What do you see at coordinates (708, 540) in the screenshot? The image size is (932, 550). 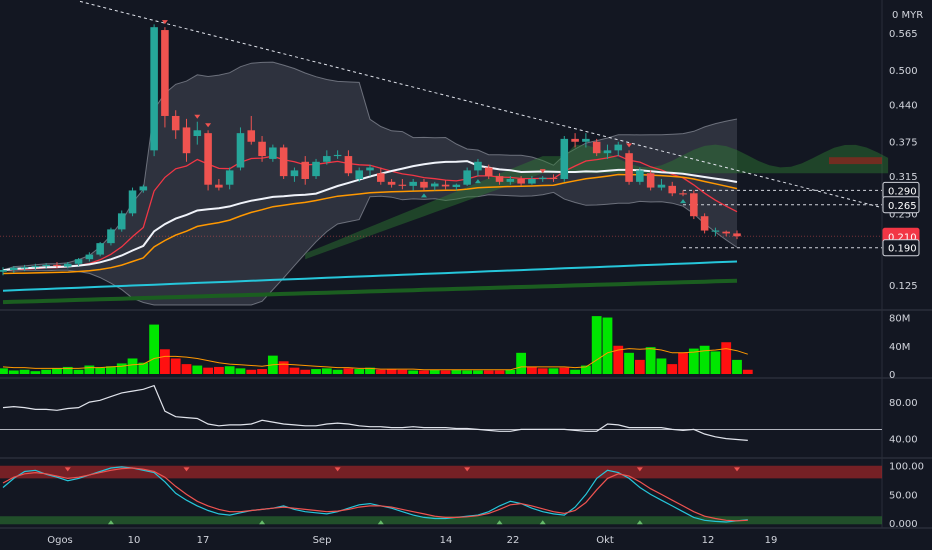 I see `time-axis-label: 12` at bounding box center [708, 540].